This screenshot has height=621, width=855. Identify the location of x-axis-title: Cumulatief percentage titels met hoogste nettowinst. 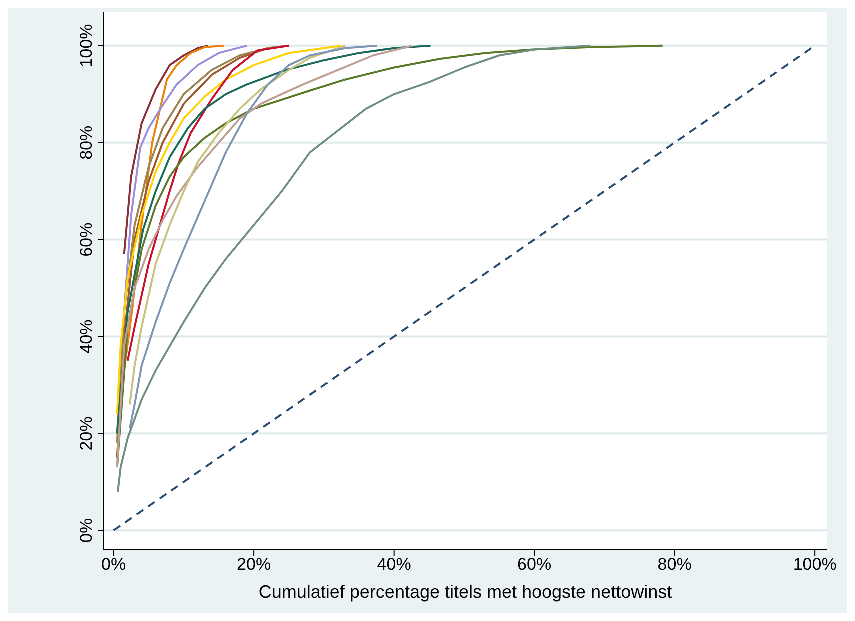
(465, 592).